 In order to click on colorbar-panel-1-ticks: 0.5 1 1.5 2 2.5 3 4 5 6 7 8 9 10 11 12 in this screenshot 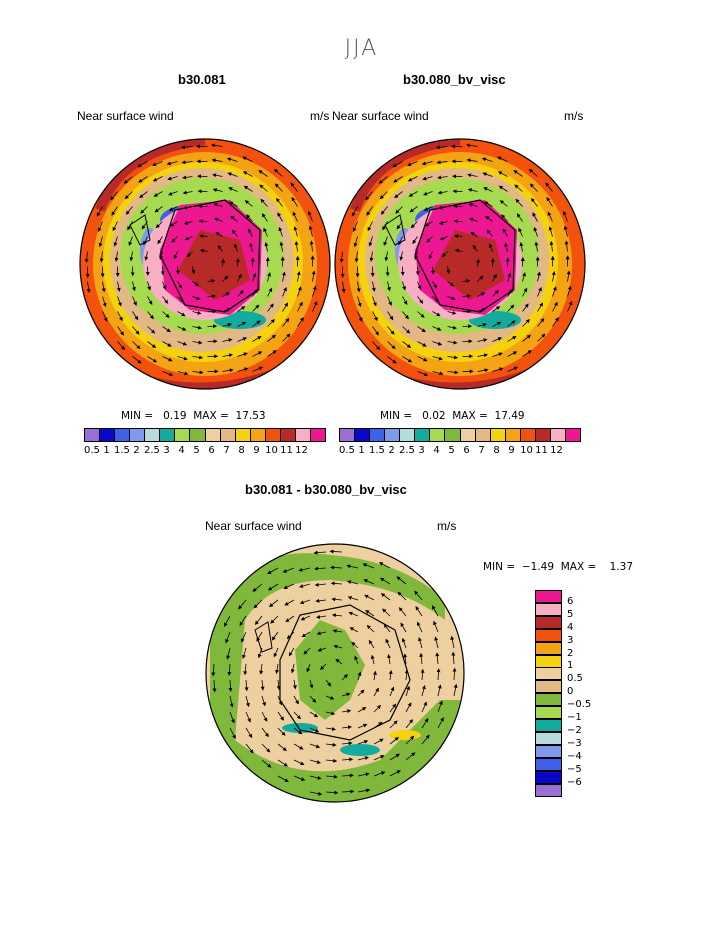, I will do `click(196, 450)`.